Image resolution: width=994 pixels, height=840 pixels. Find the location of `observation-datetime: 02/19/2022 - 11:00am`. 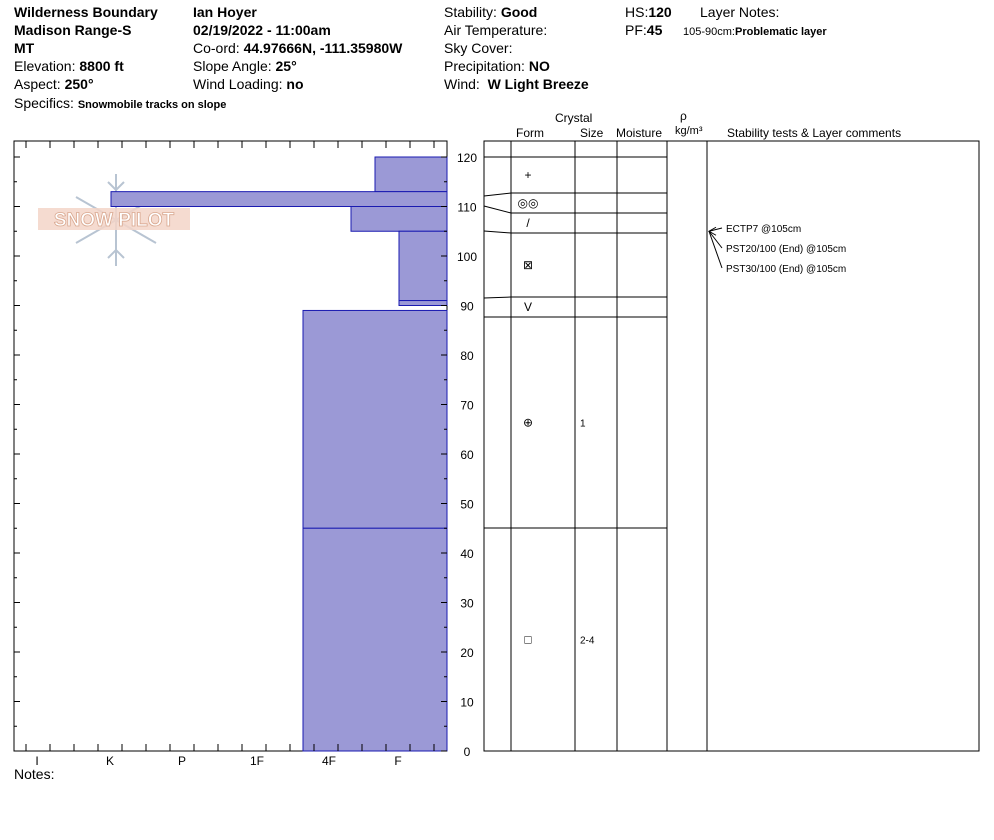

observation-datetime: 02/19/2022 - 11:00am is located at coordinates (262, 30).